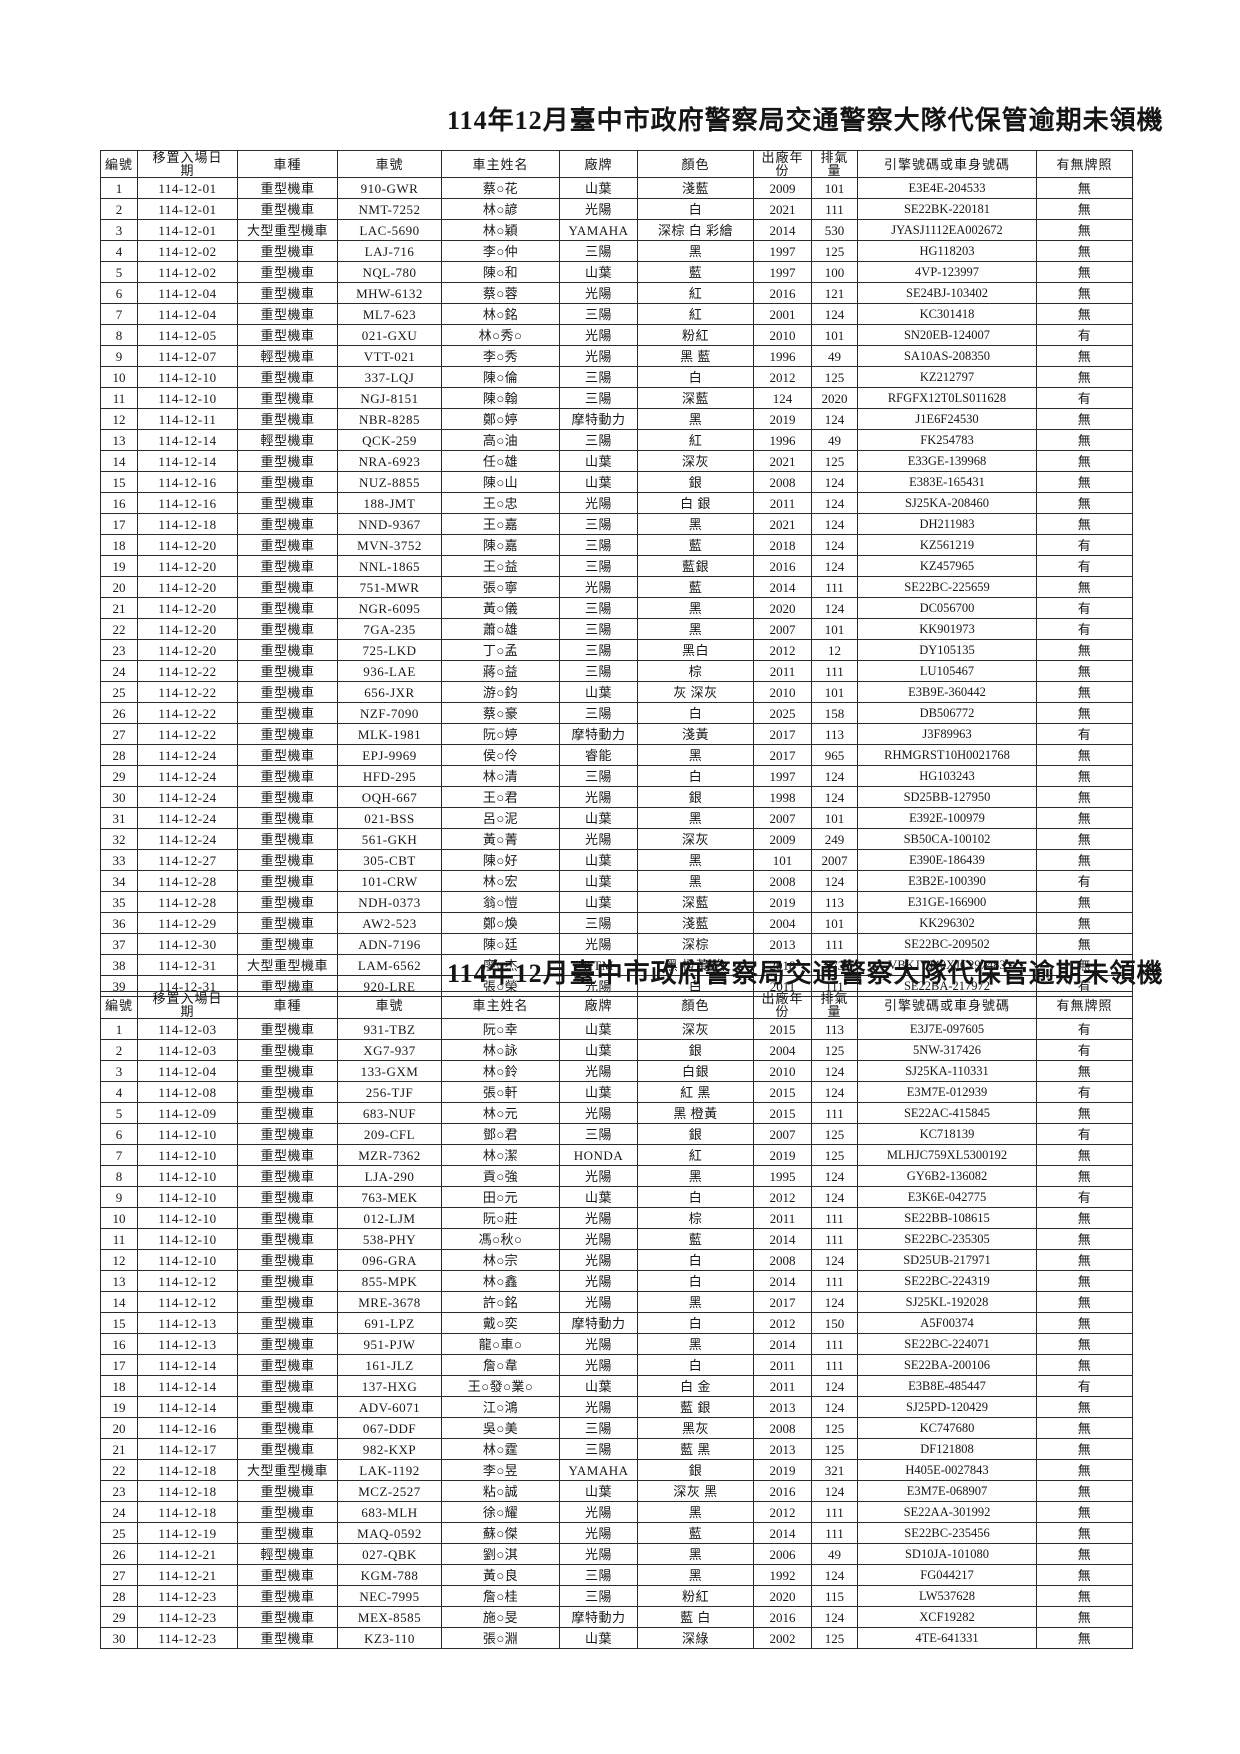 The width and height of the screenshot is (1240, 1754). Describe the element at coordinates (782, 1491) in the screenshot. I see `cell: 2016` at that location.